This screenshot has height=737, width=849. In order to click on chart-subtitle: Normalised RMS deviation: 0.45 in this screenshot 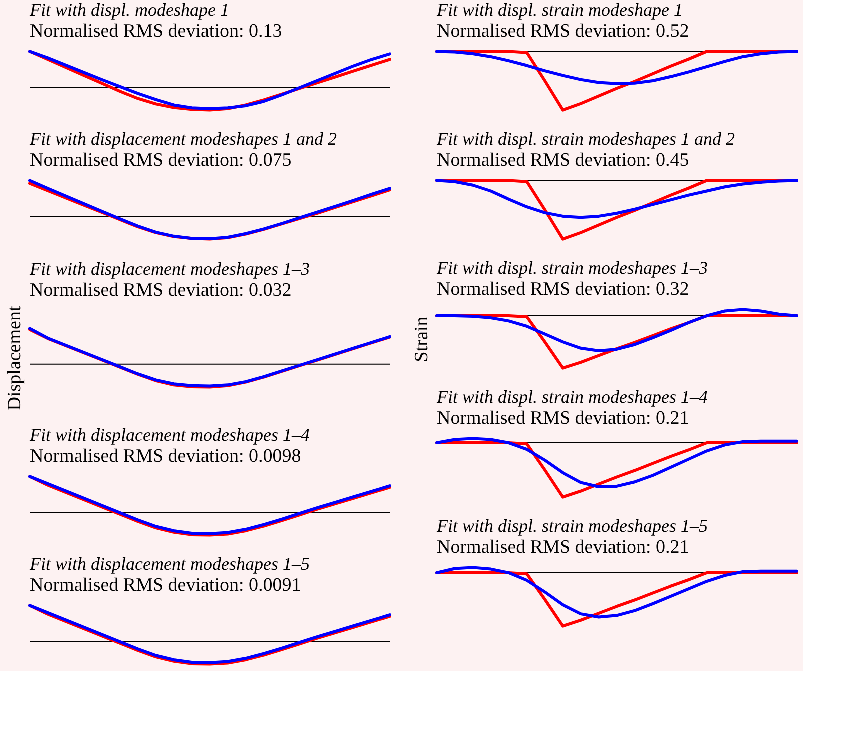, I will do `click(563, 160)`.